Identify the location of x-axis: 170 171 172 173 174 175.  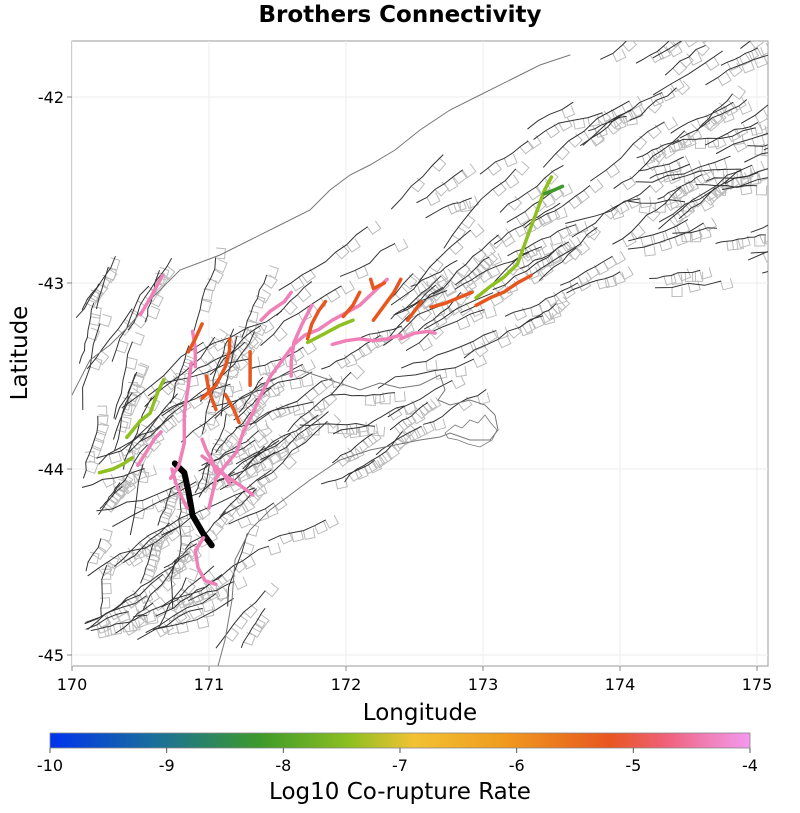
(414, 680).